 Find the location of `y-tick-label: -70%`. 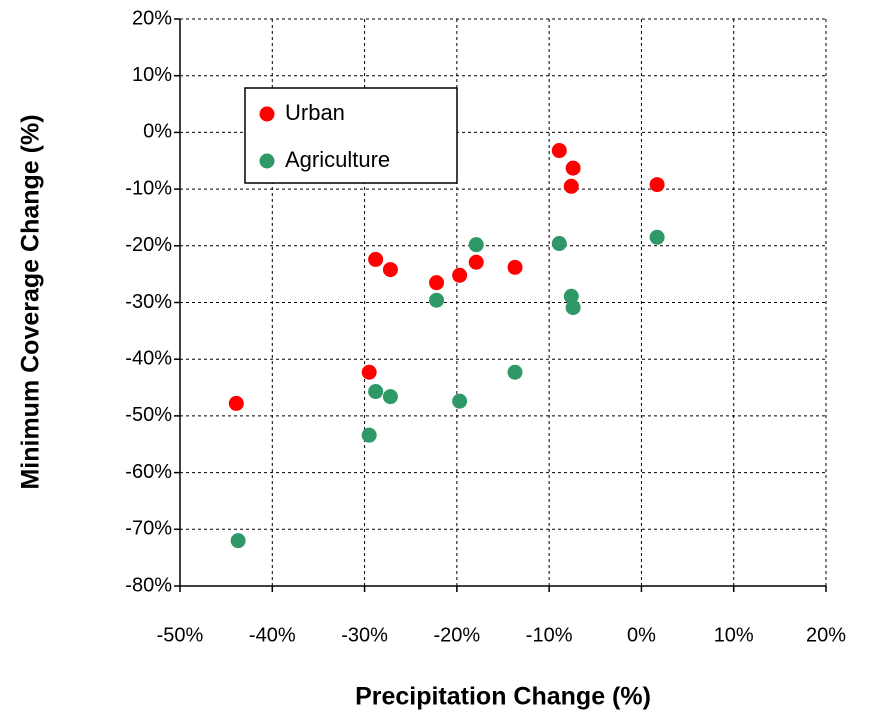

y-tick-label: -70% is located at coordinates (148, 529).